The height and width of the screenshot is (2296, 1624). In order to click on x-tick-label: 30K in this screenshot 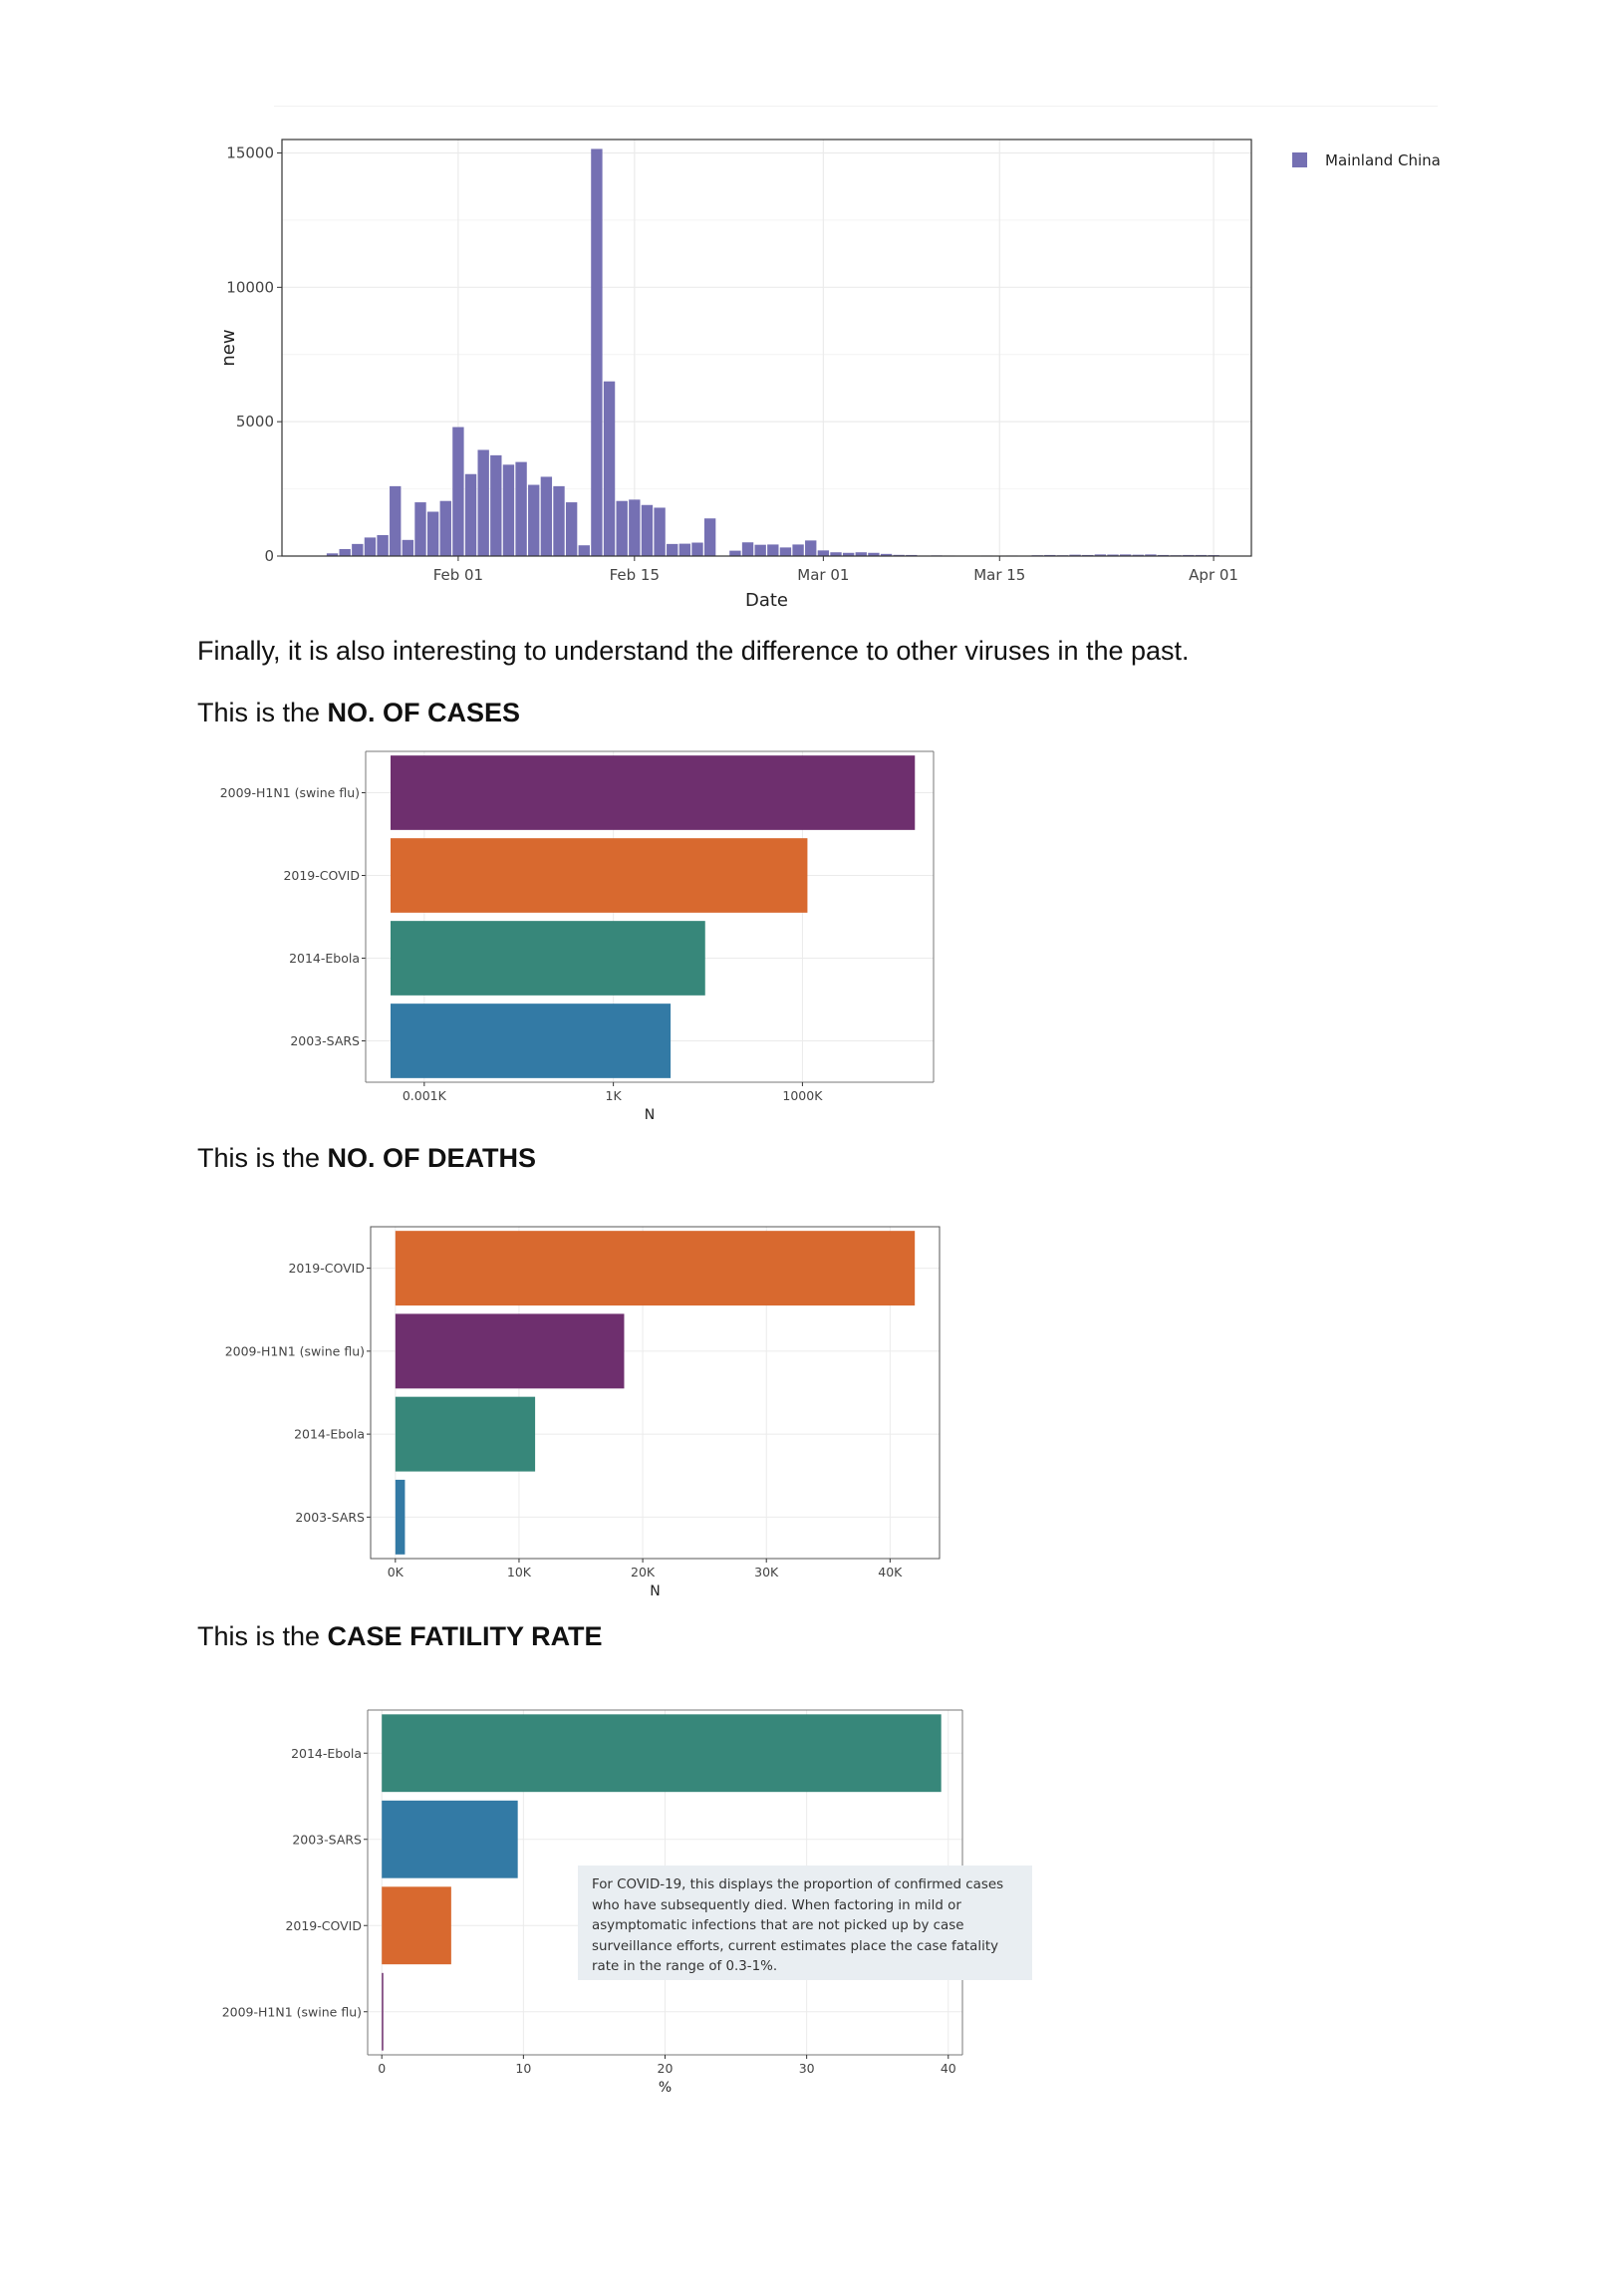, I will do `click(767, 1572)`.